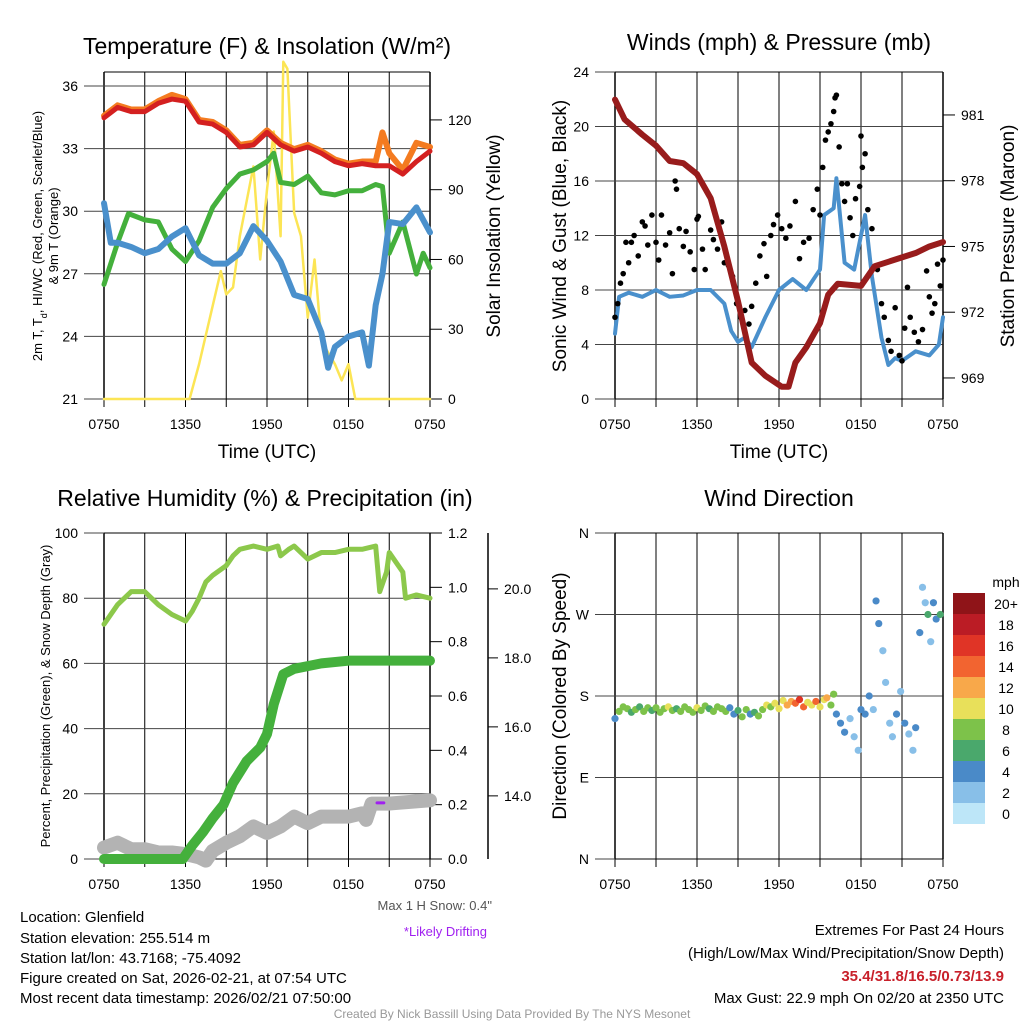  What do you see at coordinates (581, 72) in the screenshot?
I see `y-tick-label: 24` at bounding box center [581, 72].